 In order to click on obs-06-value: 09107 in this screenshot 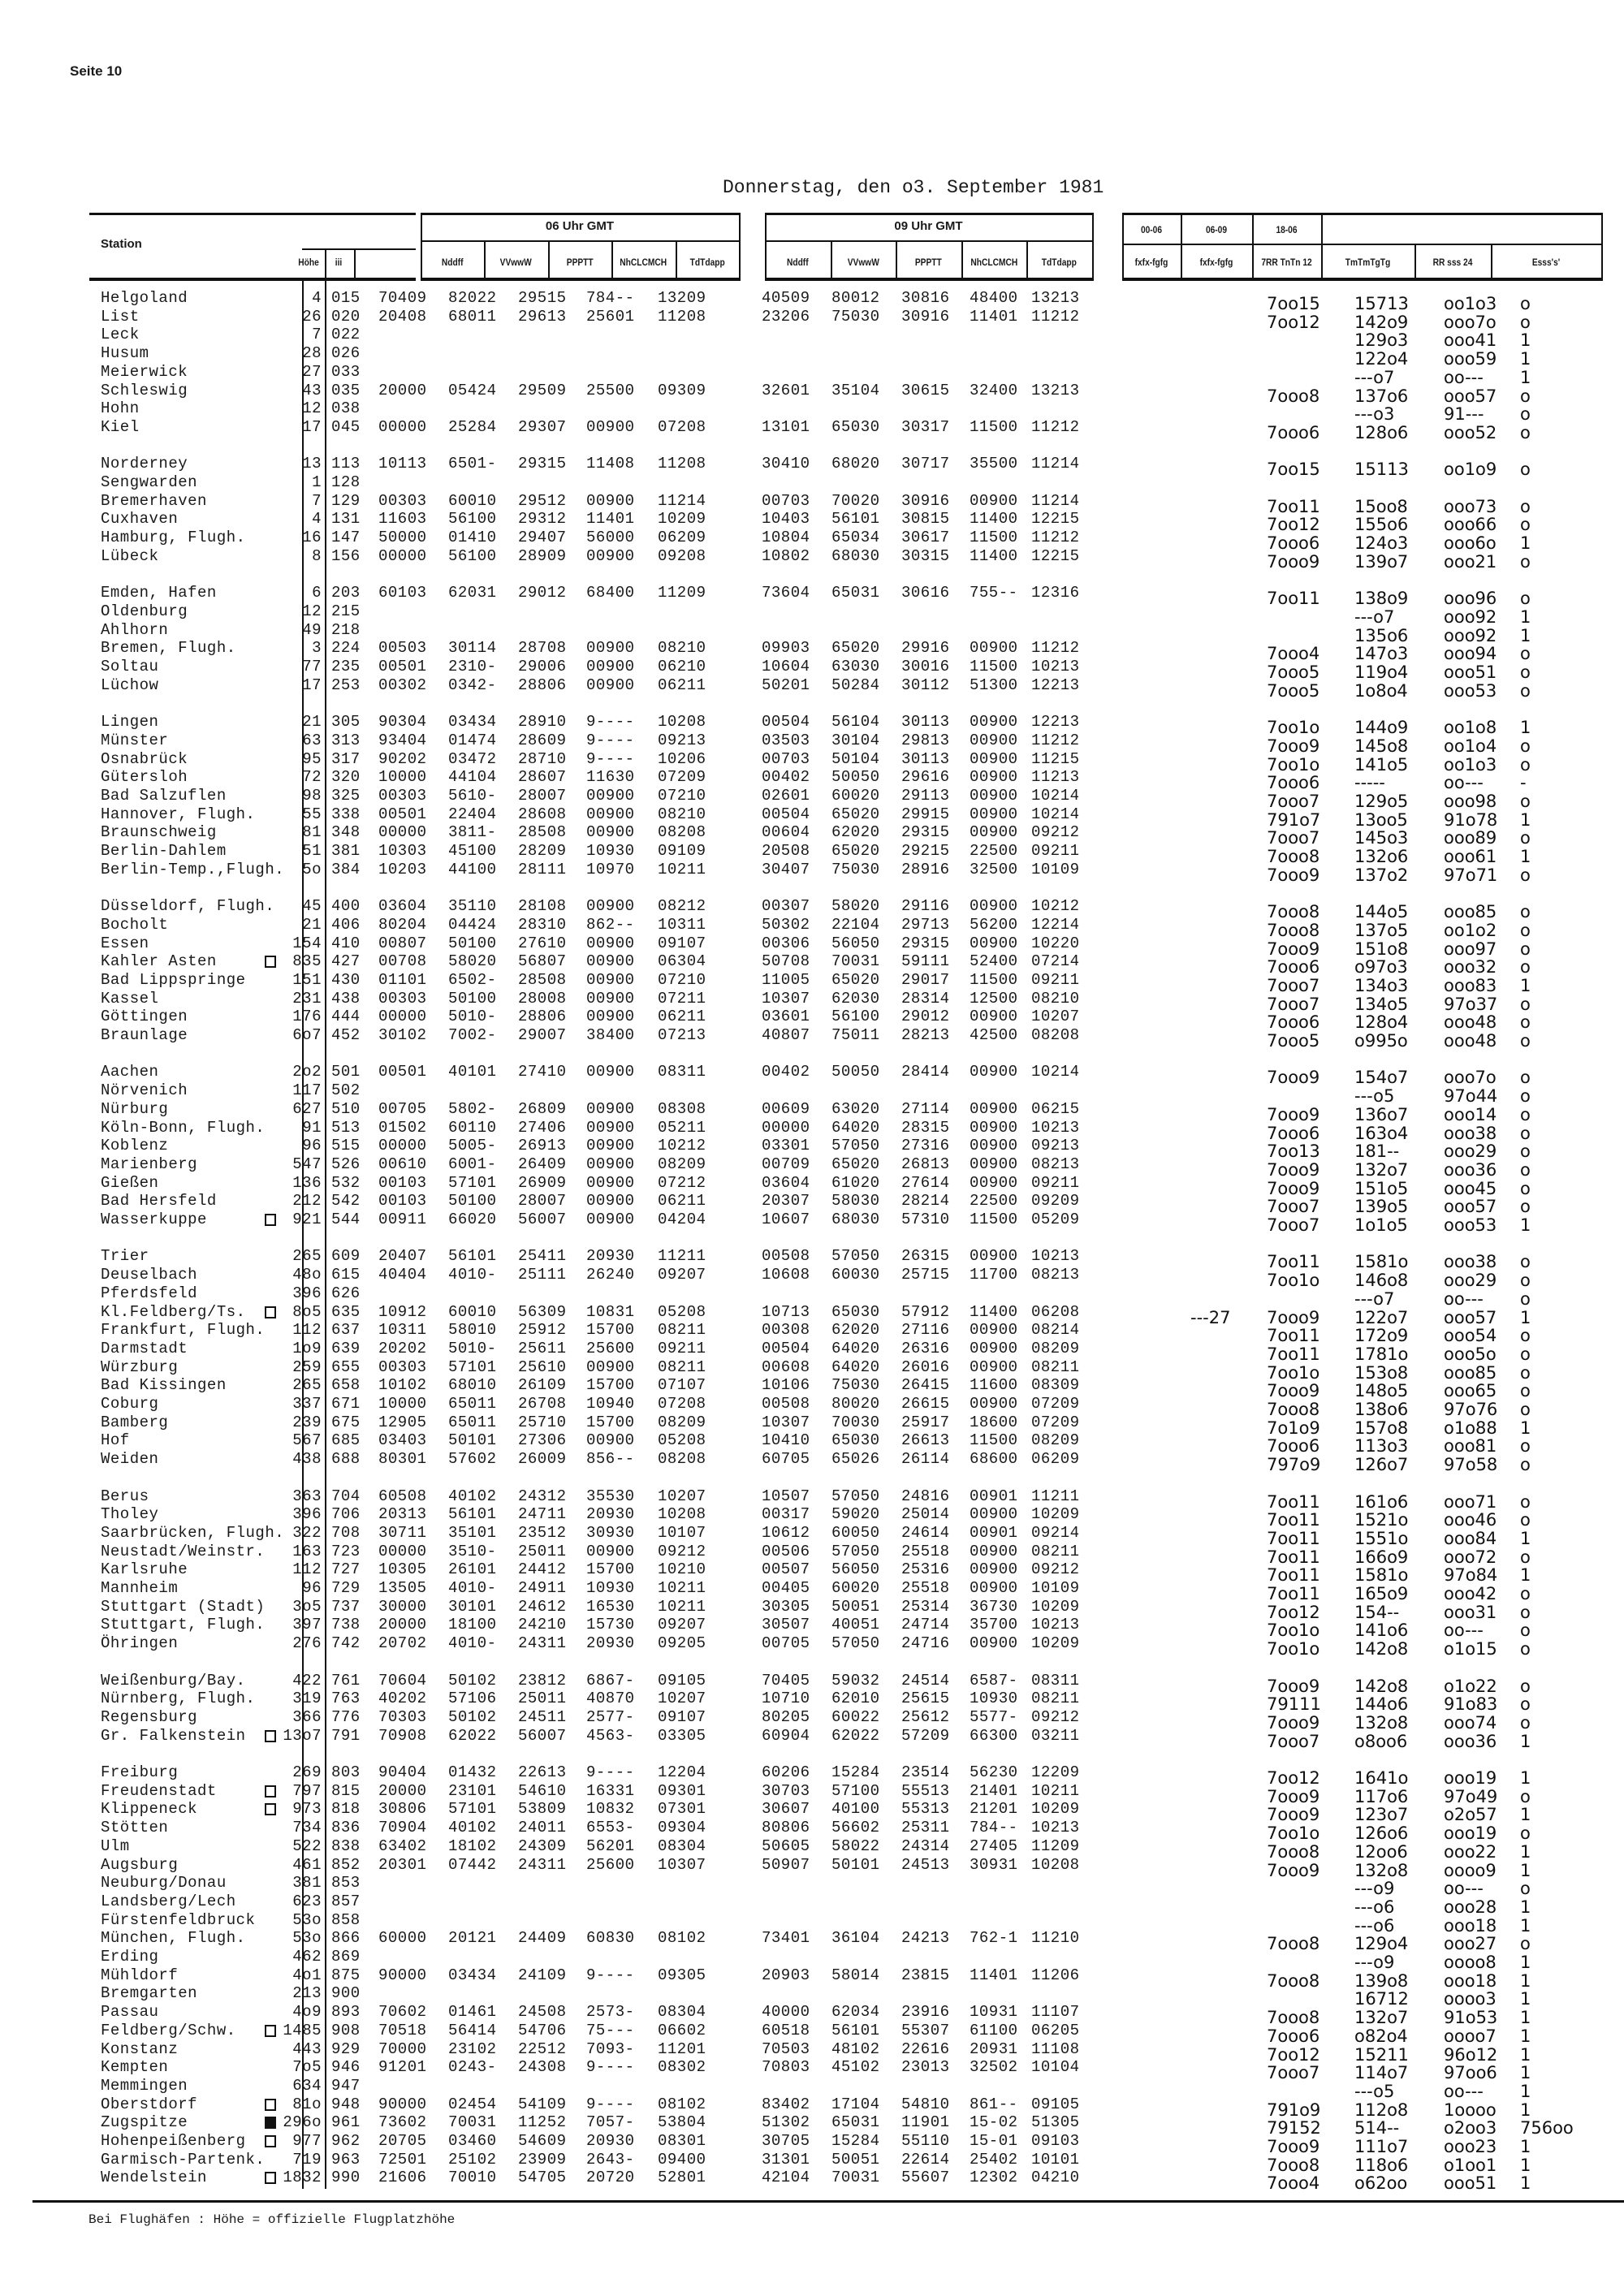, I will do `click(682, 1717)`.